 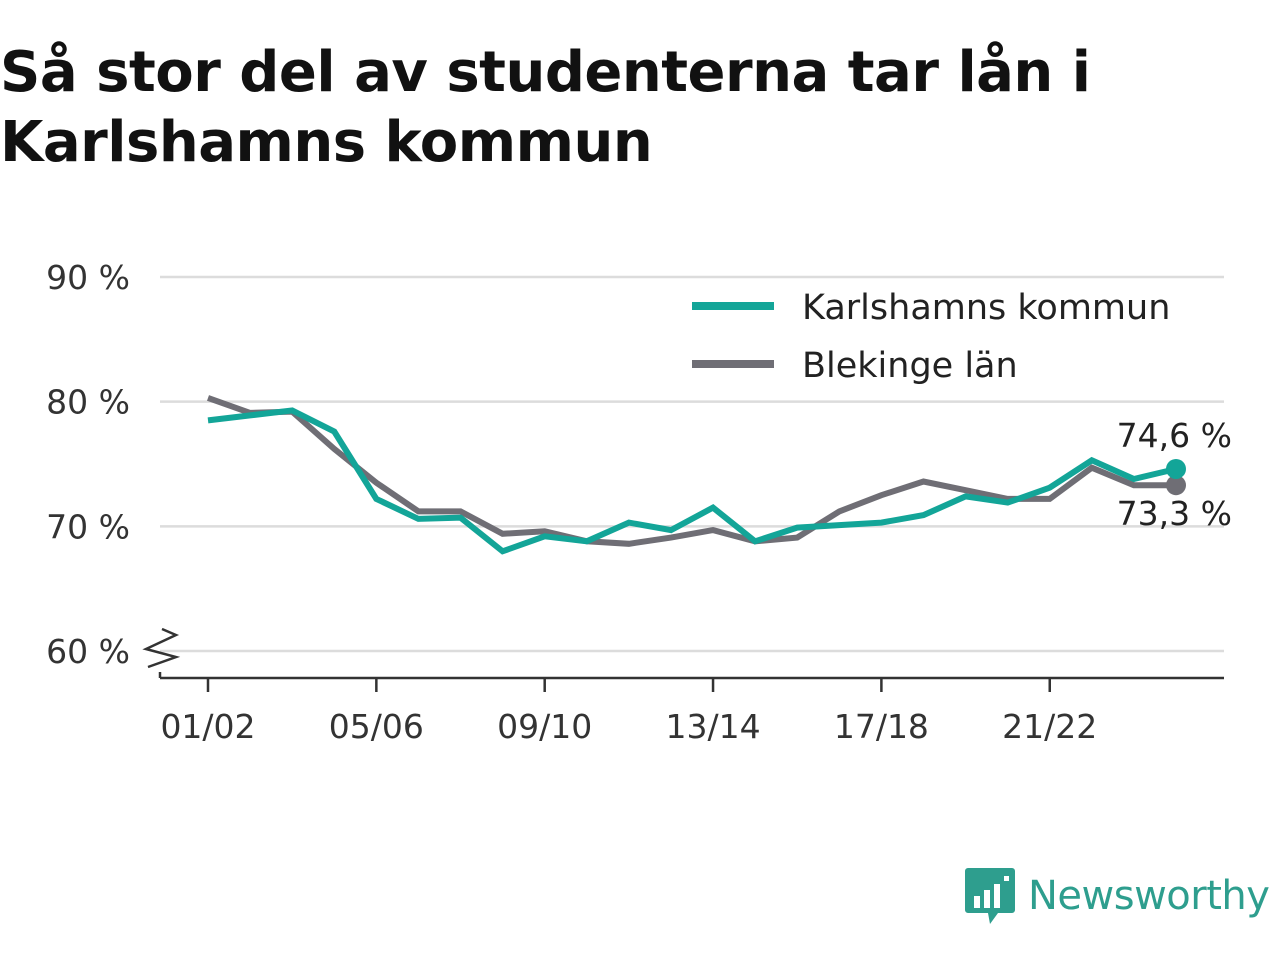 I want to click on x-axis-ticks: 01/02 05/06 09/10 13/14 17/18 21/22, so click(x=628, y=712).